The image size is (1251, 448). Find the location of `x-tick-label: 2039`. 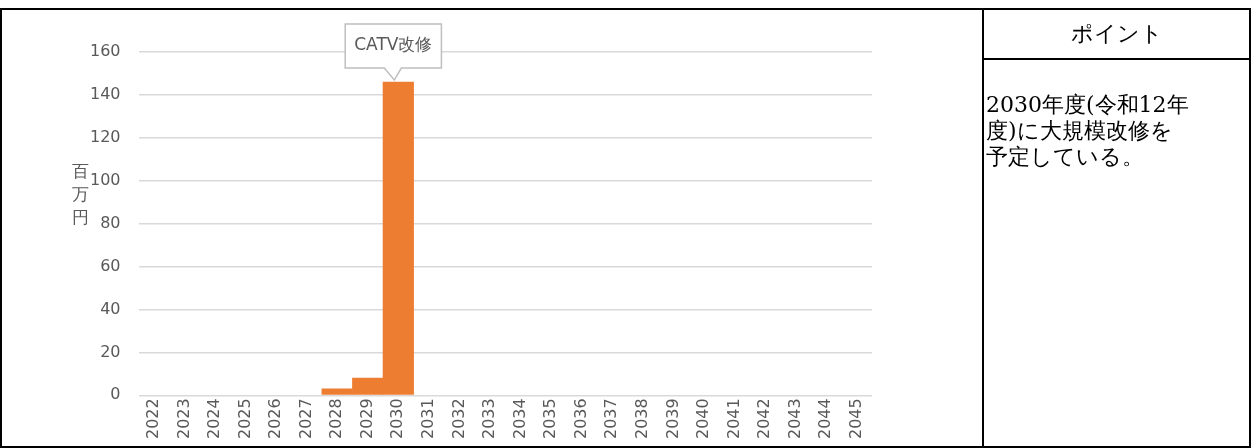

x-tick-label: 2039 is located at coordinates (672, 418).